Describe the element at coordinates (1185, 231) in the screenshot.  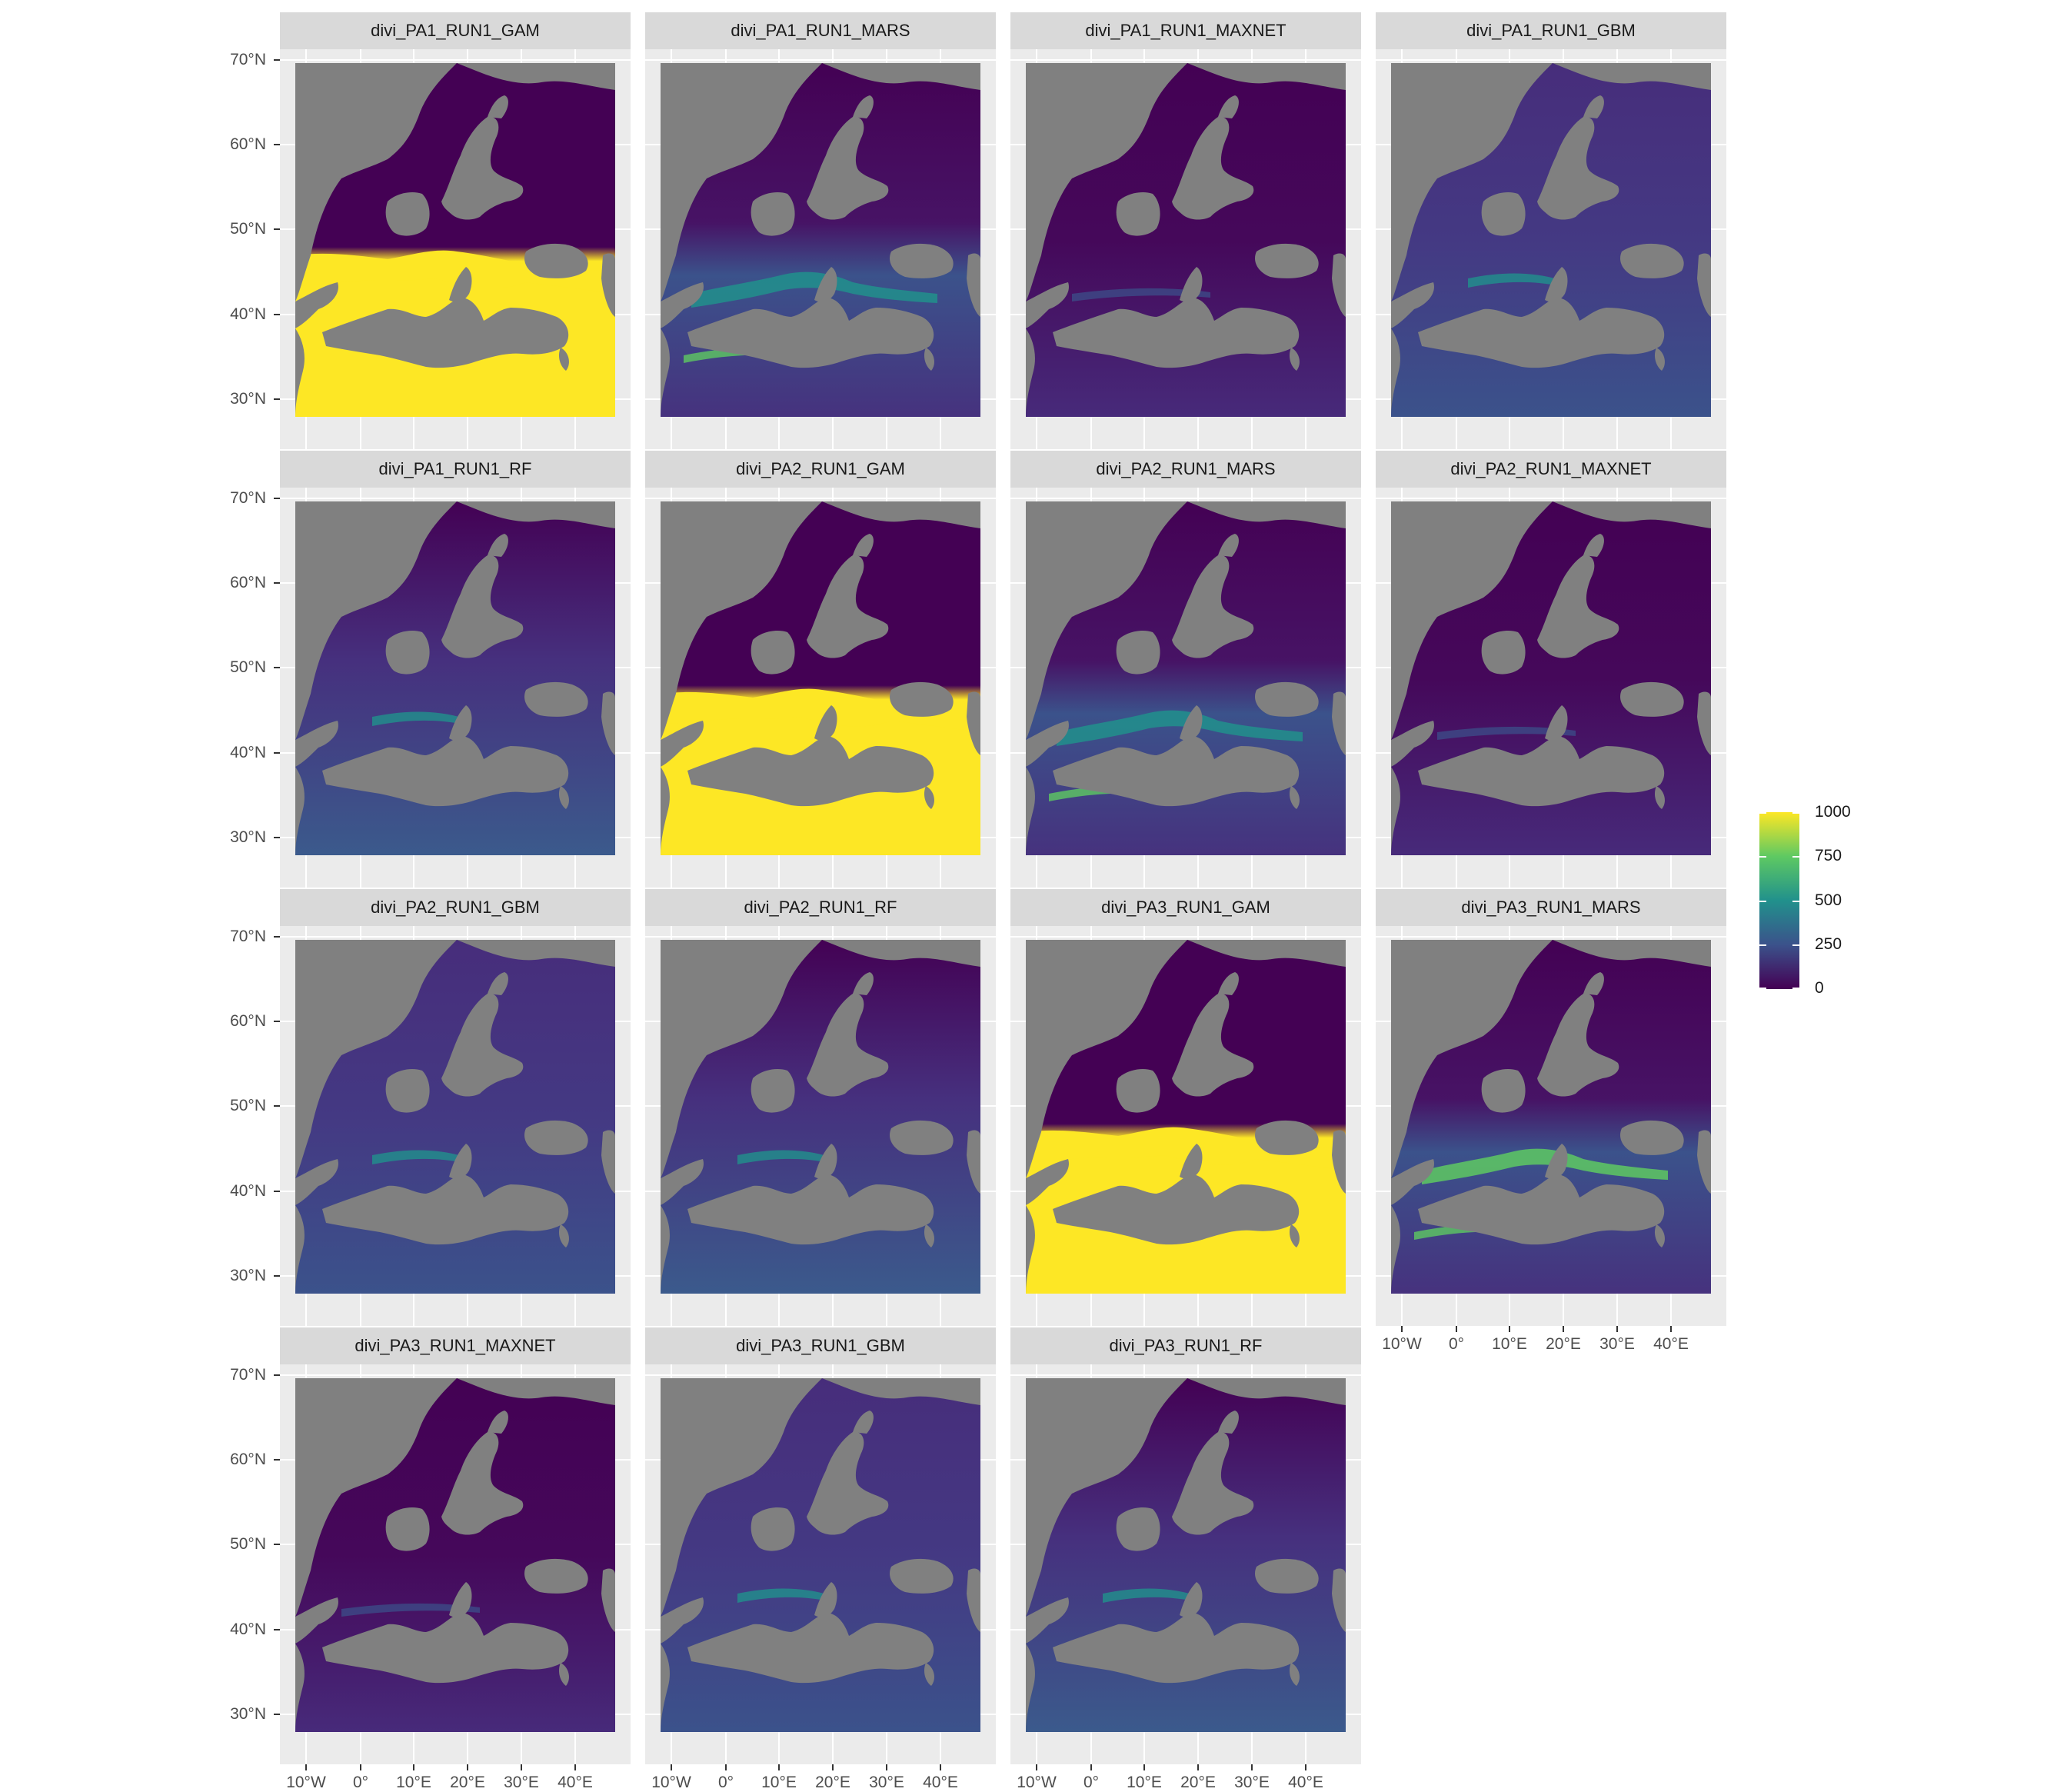
I see `facet-panel: divi_PA1_RUN1_MAXNET` at that location.